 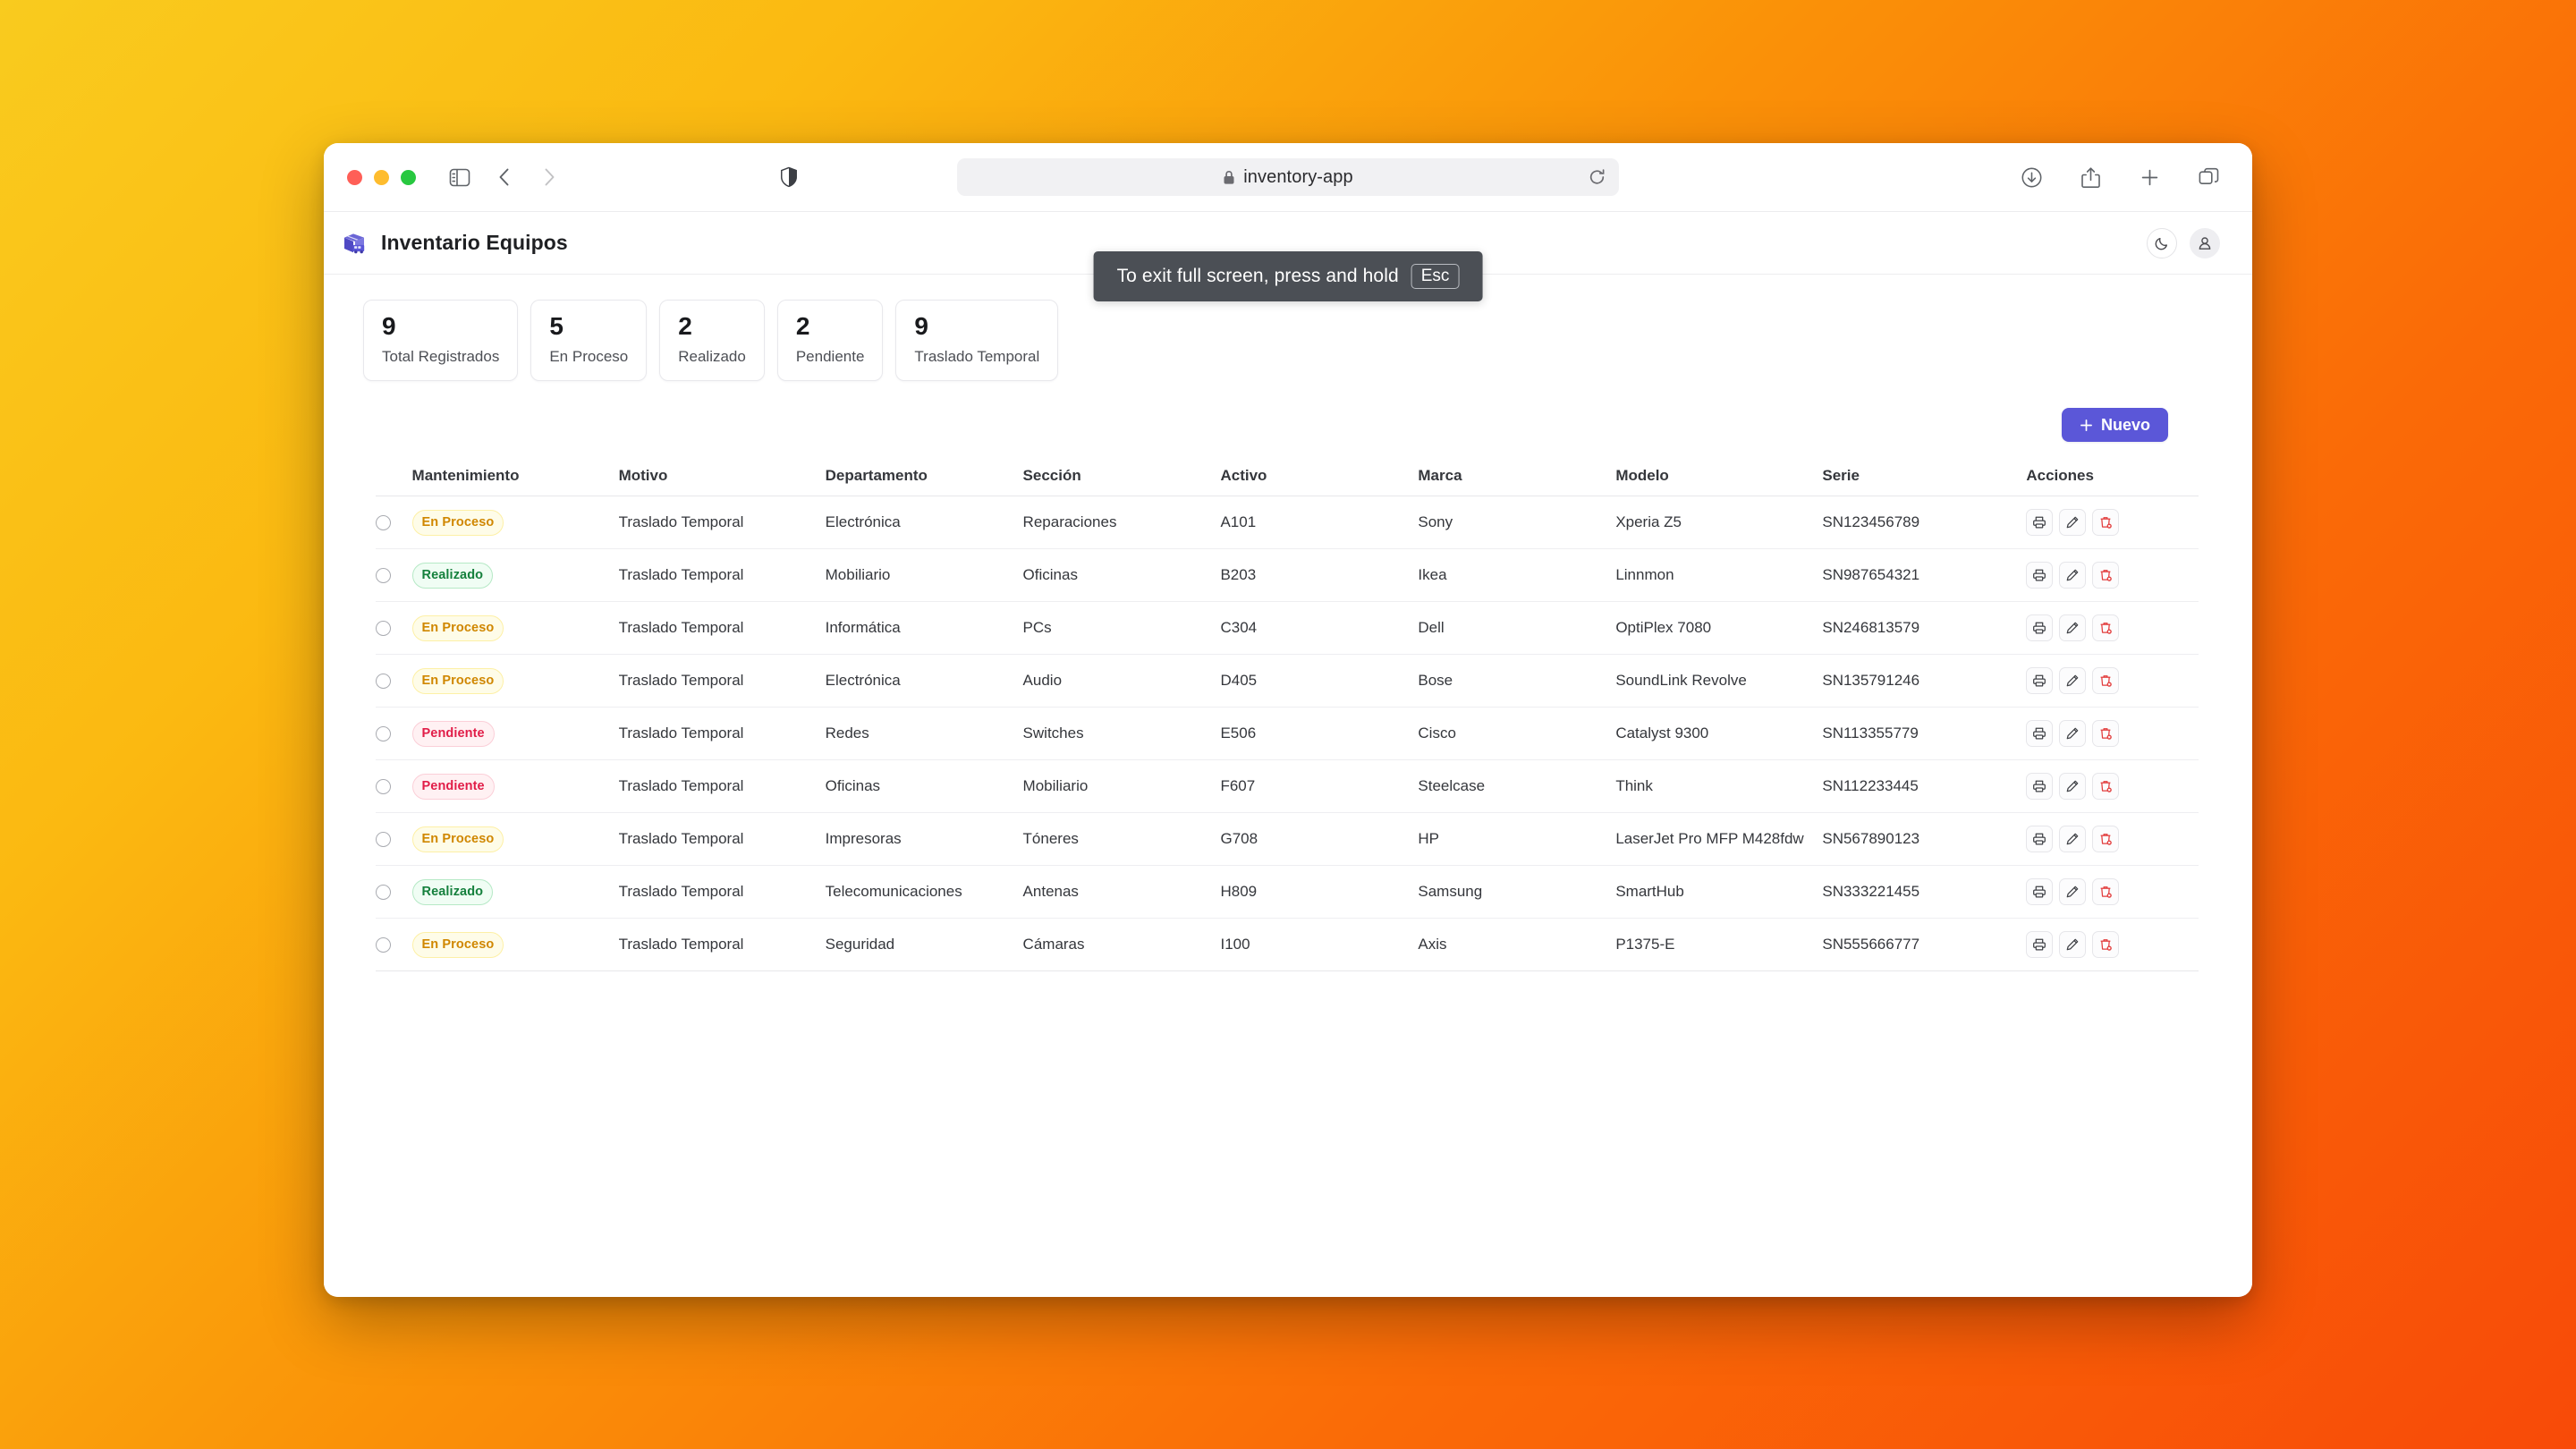 I want to click on app-header-actions, so click(x=2183, y=242).